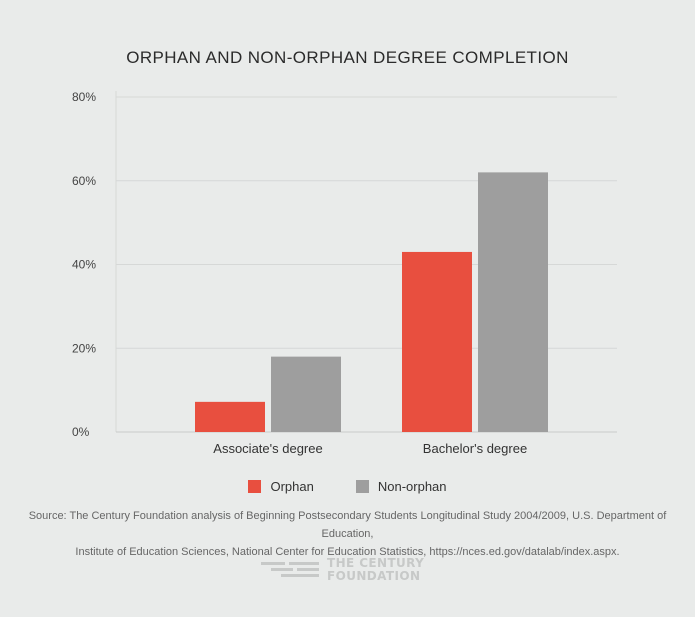 Image resolution: width=695 pixels, height=617 pixels. What do you see at coordinates (290, 569) in the screenshot?
I see `logo-stripes-icon` at bounding box center [290, 569].